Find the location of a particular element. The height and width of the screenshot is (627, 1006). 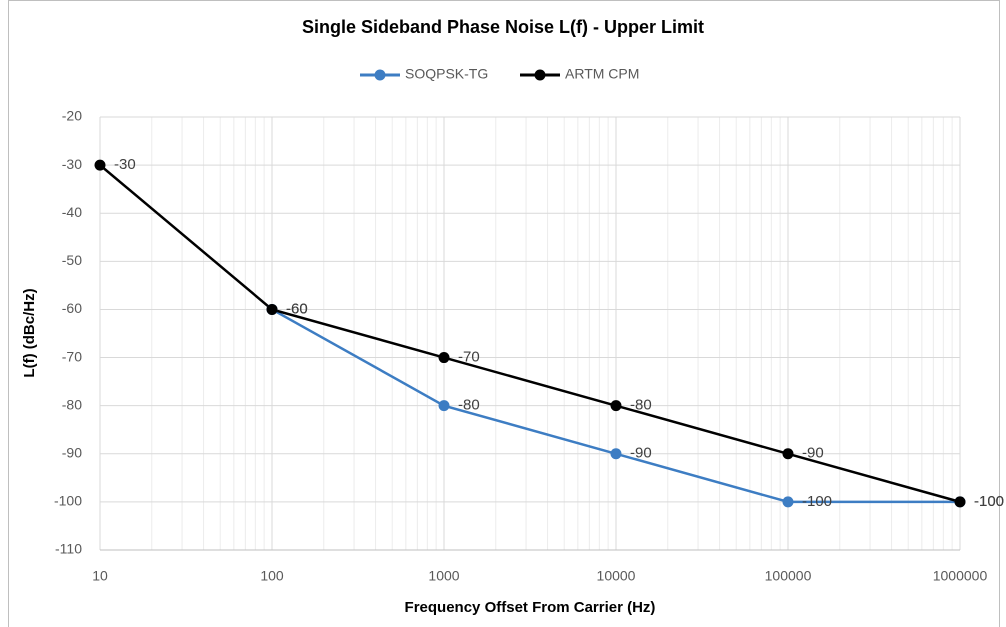

data-label: -60 is located at coordinates (297, 308).